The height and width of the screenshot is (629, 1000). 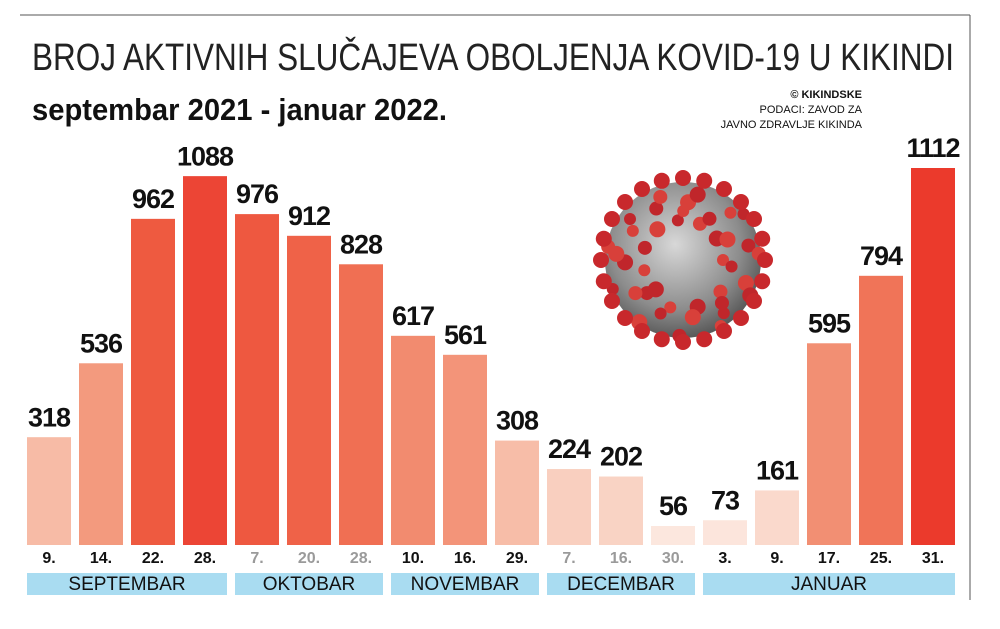 I want to click on month-label: NOVEMBAR, so click(x=465, y=584).